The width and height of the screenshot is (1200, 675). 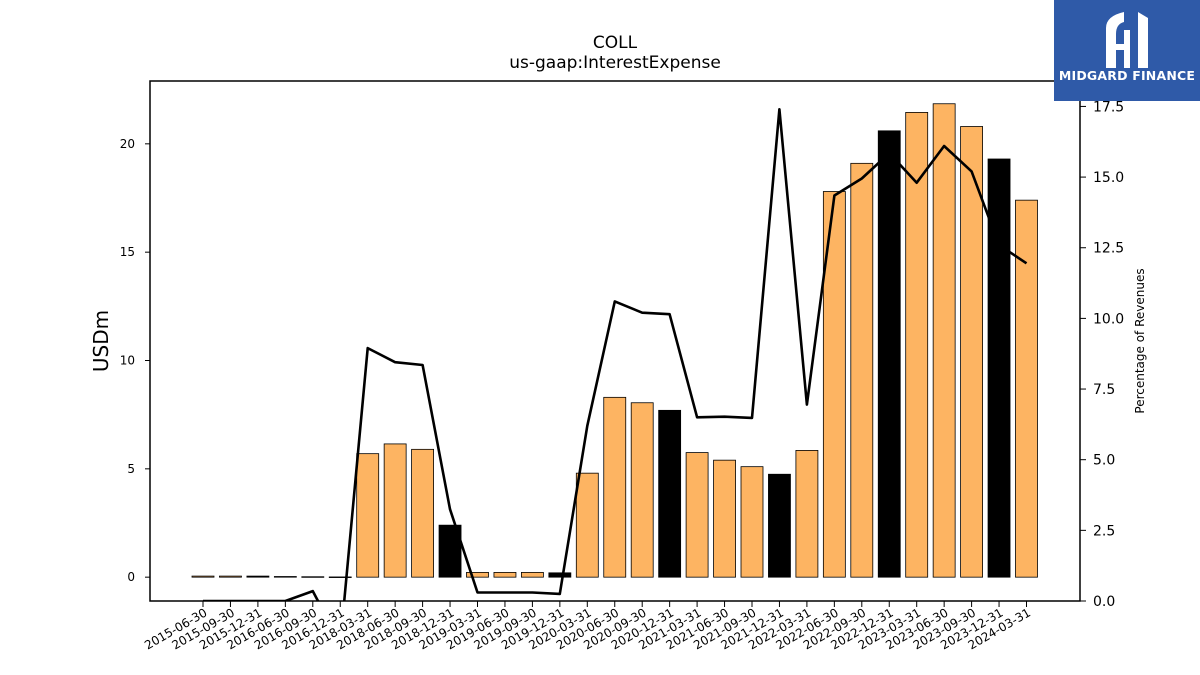 I want to click on chart-title: COLL, so click(x=615, y=43).